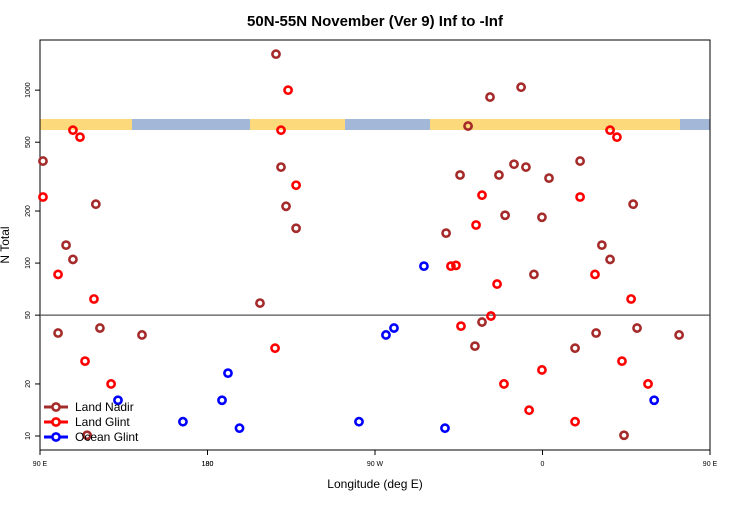 Image resolution: width=750 pixels, height=505 pixels. Describe the element at coordinates (102, 422) in the screenshot. I see `legend-label: Land Glint` at that location.